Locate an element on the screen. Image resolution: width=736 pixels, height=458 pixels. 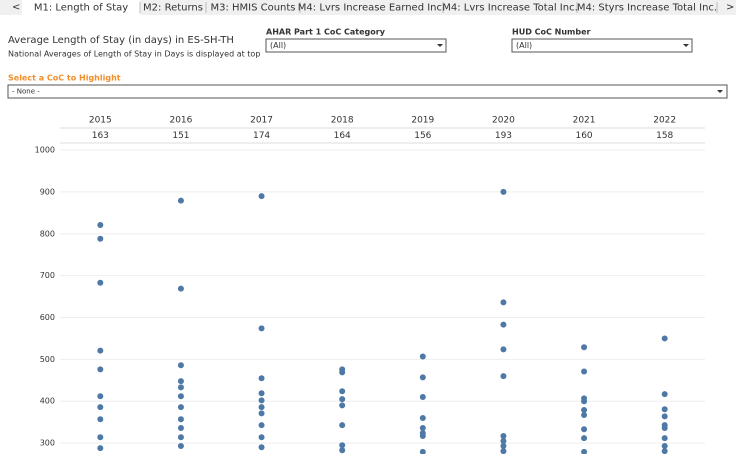
national-average: 151 is located at coordinates (180, 136).